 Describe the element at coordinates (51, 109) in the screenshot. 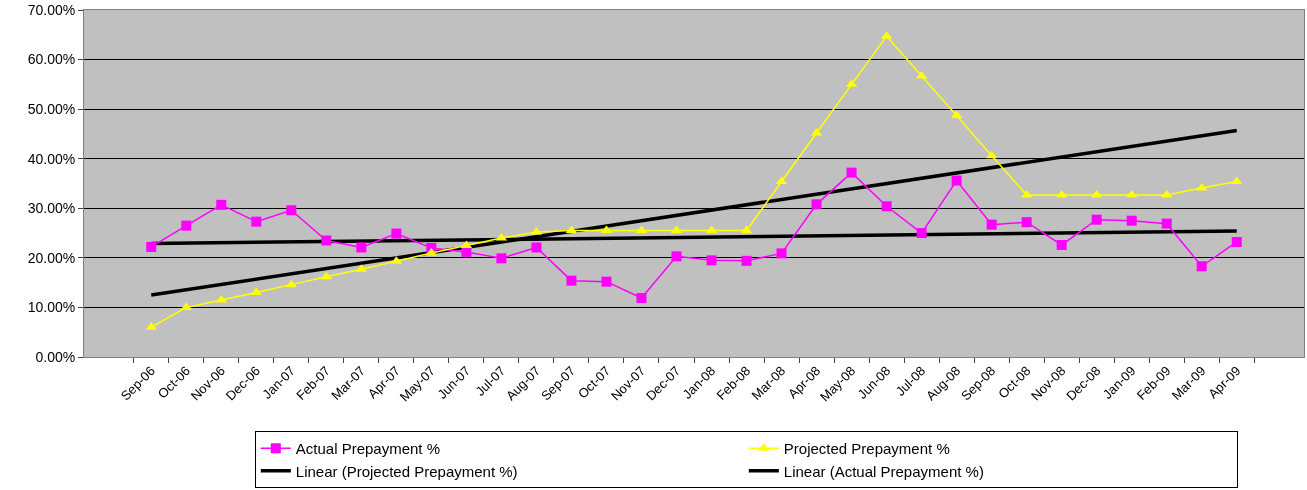

I see `y-tick-label: 50.00%` at that location.